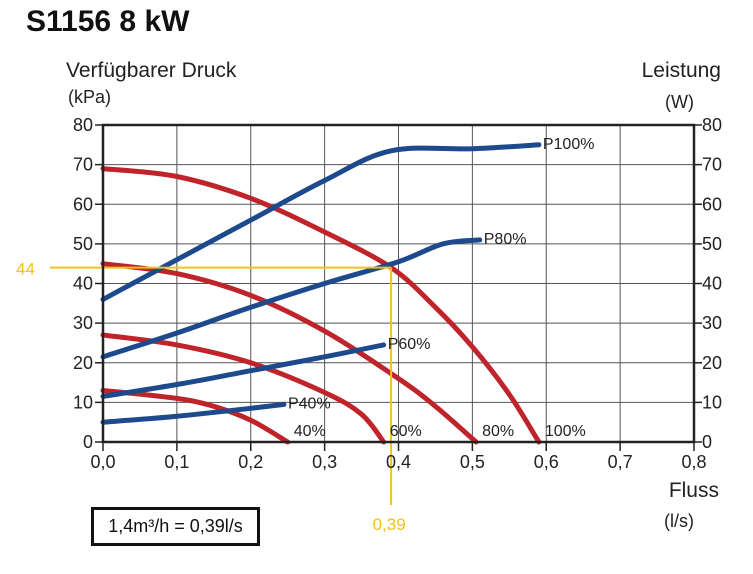  I want to click on pressure-curve-label: 100%, so click(565, 431).